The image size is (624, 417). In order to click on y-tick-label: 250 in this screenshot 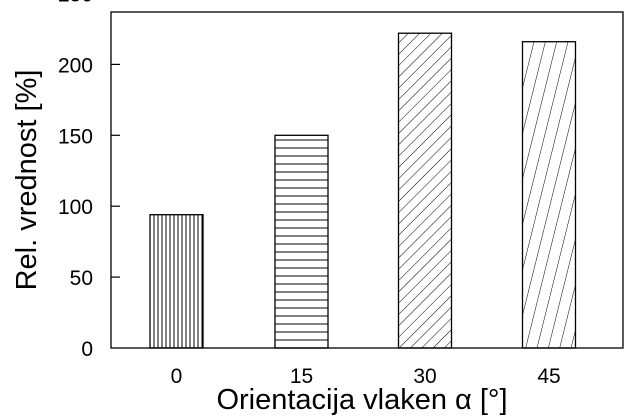, I will do `click(75, 3)`.